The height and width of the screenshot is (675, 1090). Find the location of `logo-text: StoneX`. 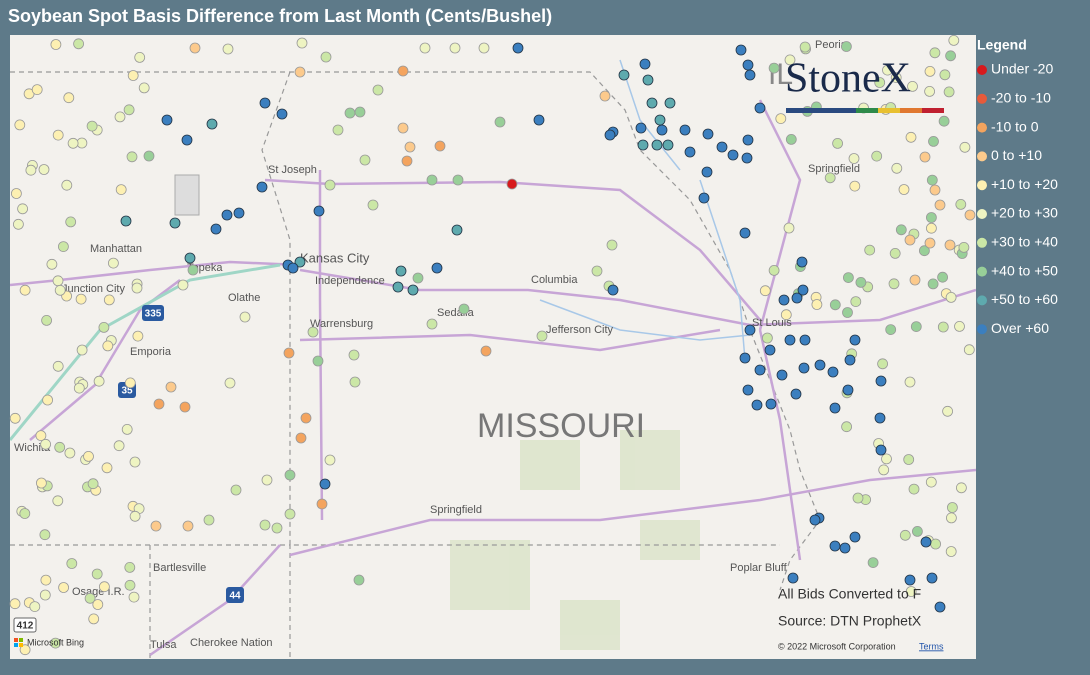

logo-text: StoneX is located at coordinates (848, 79).